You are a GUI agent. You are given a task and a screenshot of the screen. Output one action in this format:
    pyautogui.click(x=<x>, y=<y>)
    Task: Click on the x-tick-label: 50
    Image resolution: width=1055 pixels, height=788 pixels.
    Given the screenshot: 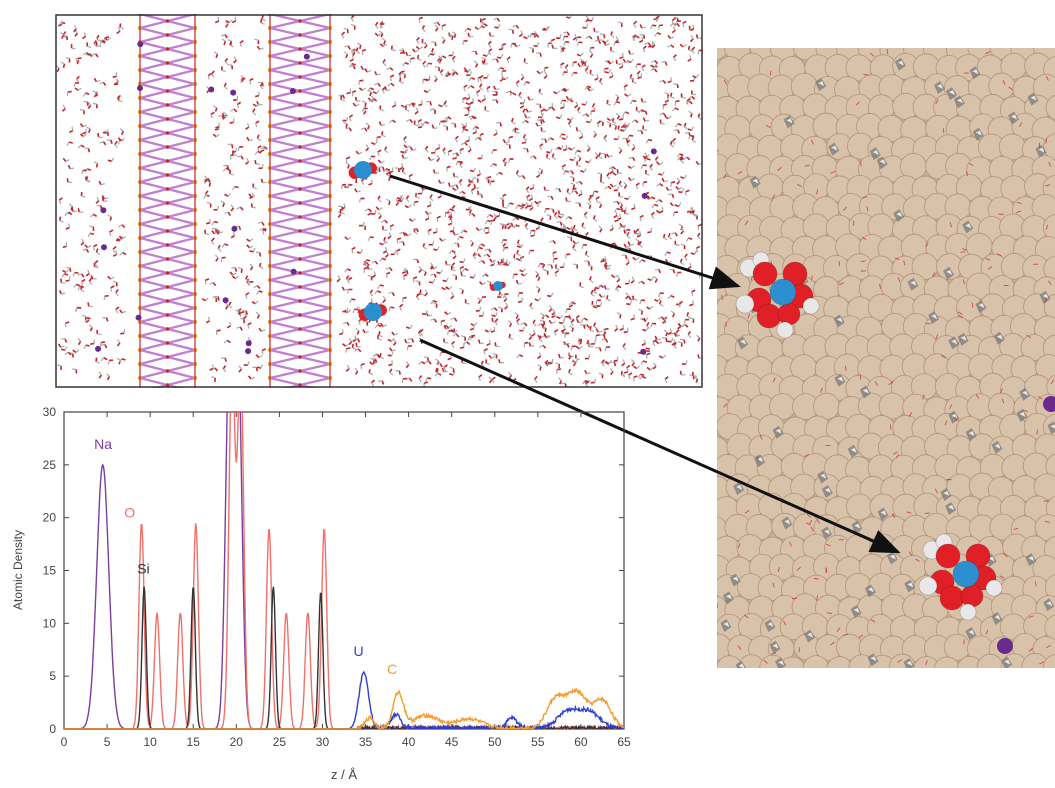 What is the action you would take?
    pyautogui.click(x=495, y=742)
    